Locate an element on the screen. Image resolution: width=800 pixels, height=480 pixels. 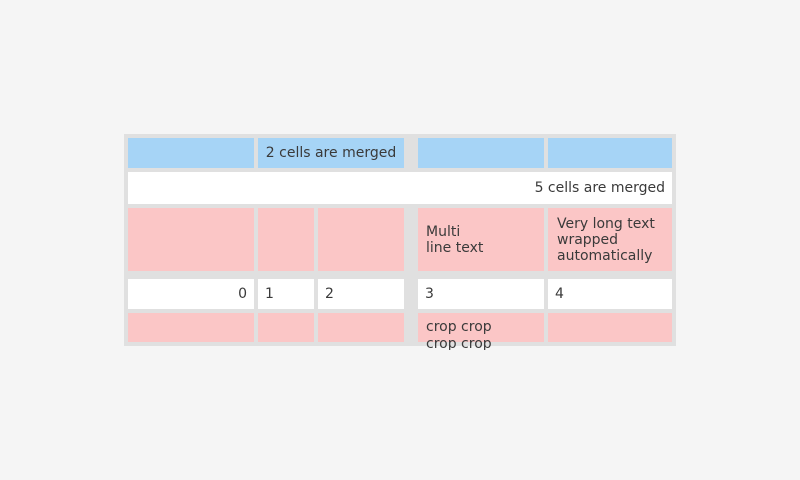
cropped-text-cell: crop crop crop crop is located at coordinates (481, 331).